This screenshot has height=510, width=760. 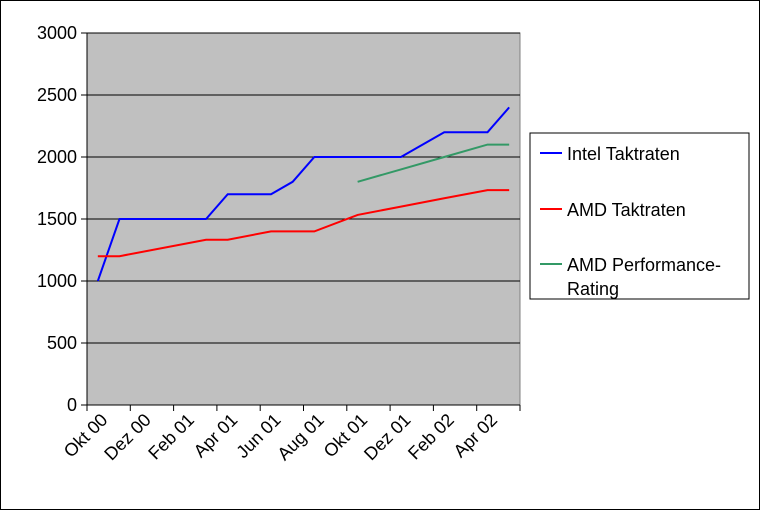 What do you see at coordinates (300, 437) in the screenshot?
I see `x-tick-label: Aug 01` at bounding box center [300, 437].